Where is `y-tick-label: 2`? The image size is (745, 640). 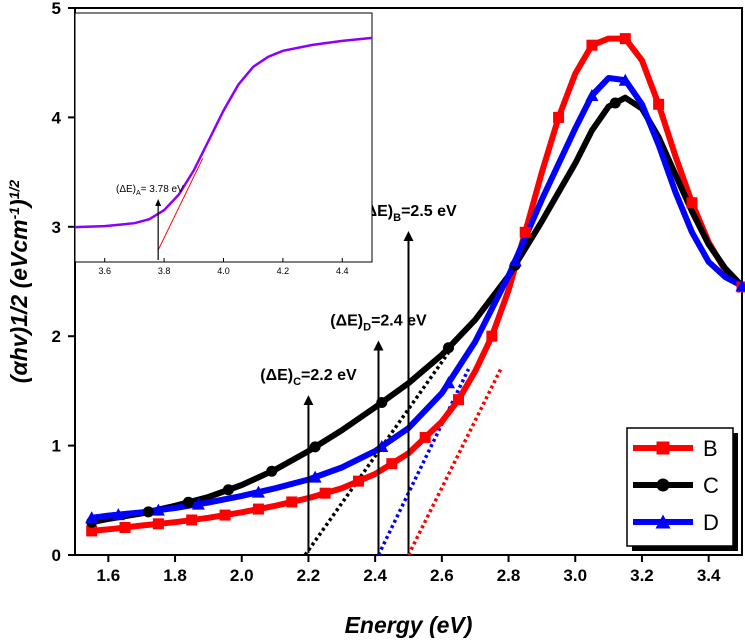
y-tick-label: 2 is located at coordinates (56, 336).